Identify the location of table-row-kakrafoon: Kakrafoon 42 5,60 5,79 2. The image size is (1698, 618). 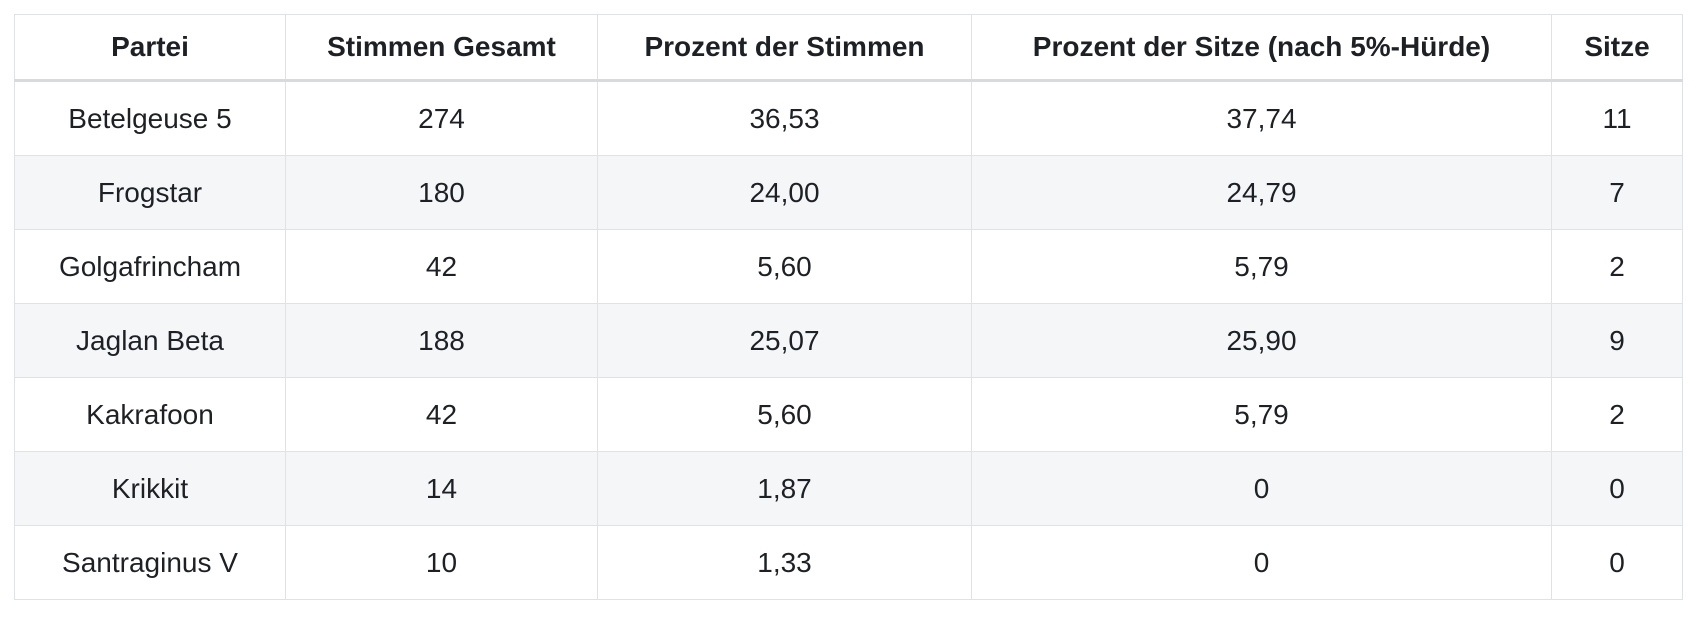
(848, 414).